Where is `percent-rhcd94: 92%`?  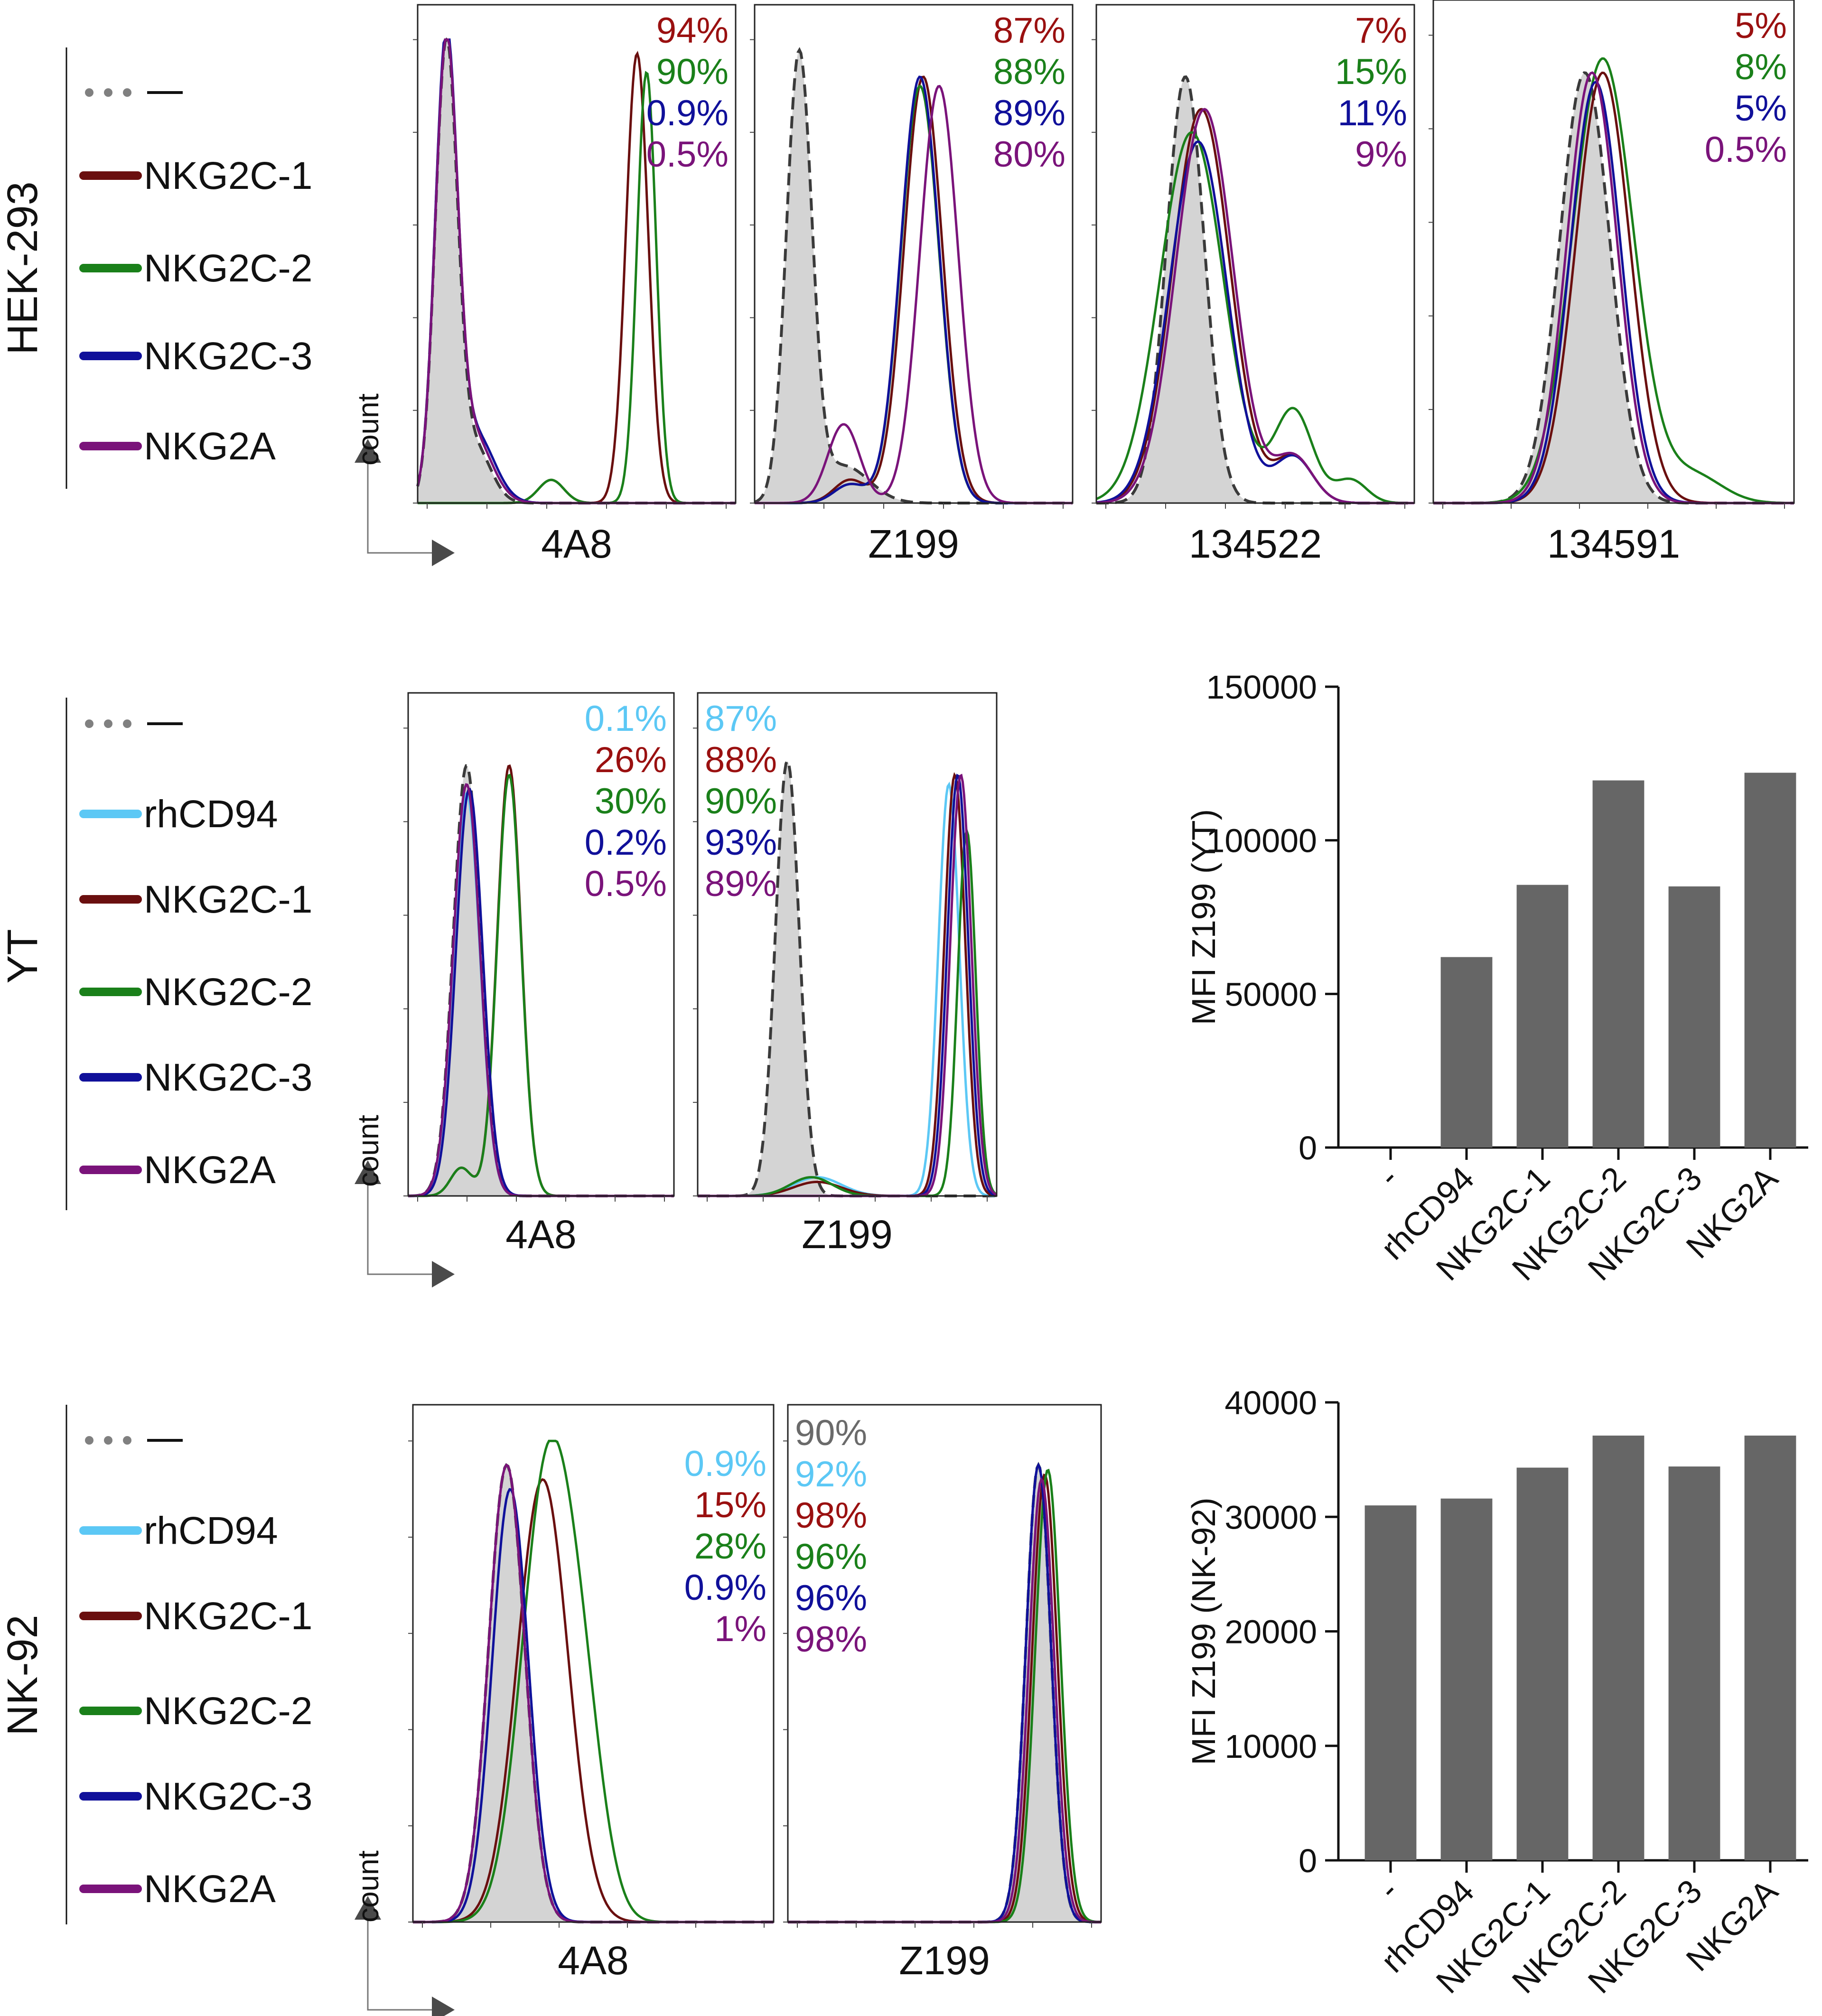 percent-rhcd94: 92% is located at coordinates (831, 1474).